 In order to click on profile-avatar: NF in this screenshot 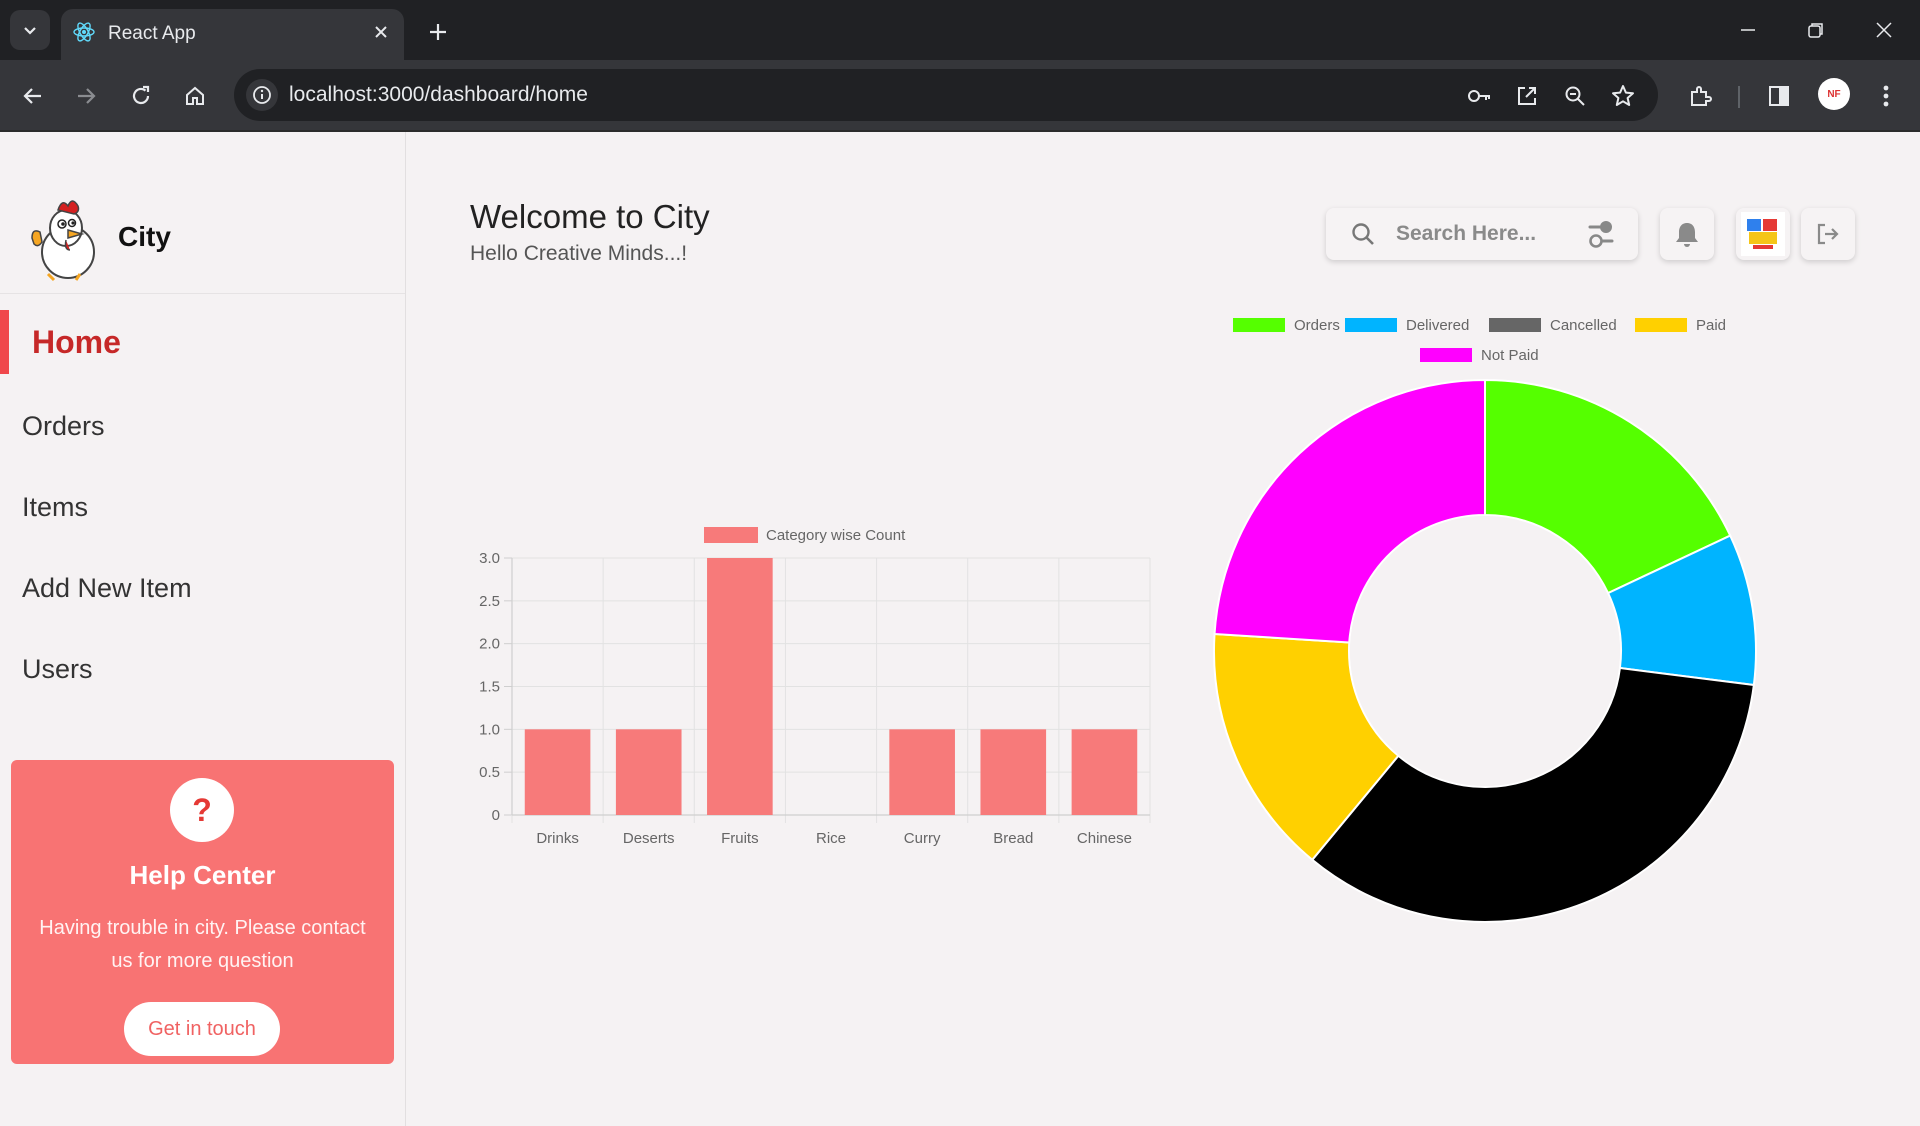, I will do `click(1834, 94)`.